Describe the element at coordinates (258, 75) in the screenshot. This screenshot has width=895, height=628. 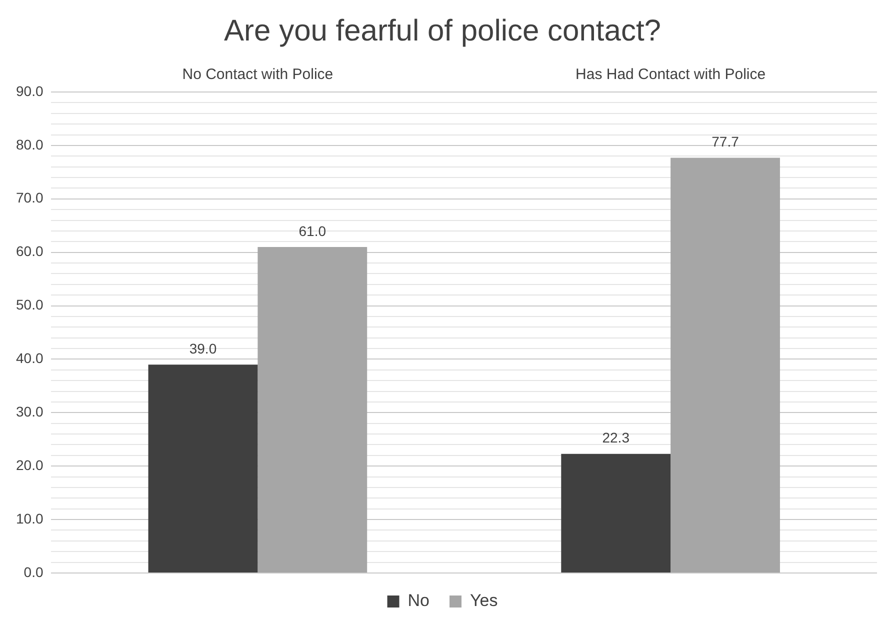
I see `x-tick-label: No Contact with Police` at that location.